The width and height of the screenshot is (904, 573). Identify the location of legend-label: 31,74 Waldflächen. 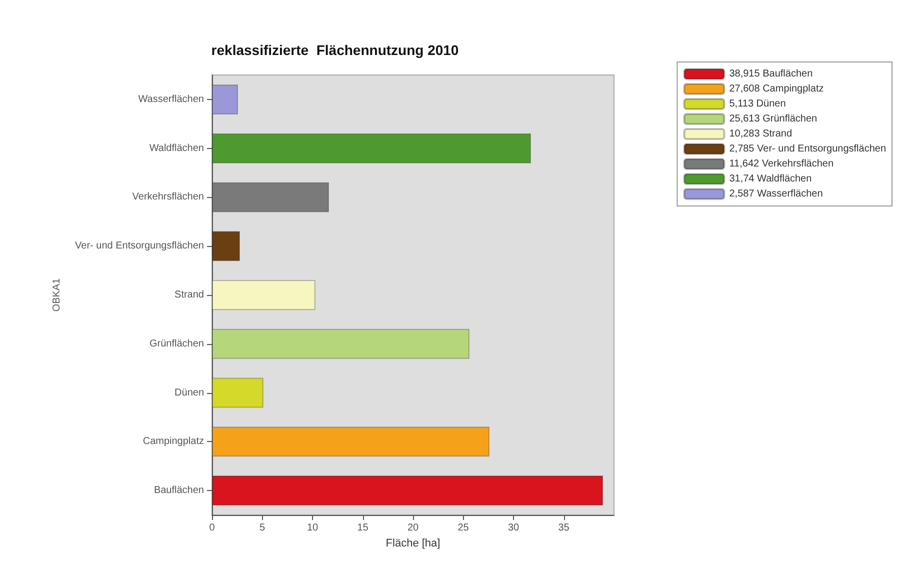
(770, 179).